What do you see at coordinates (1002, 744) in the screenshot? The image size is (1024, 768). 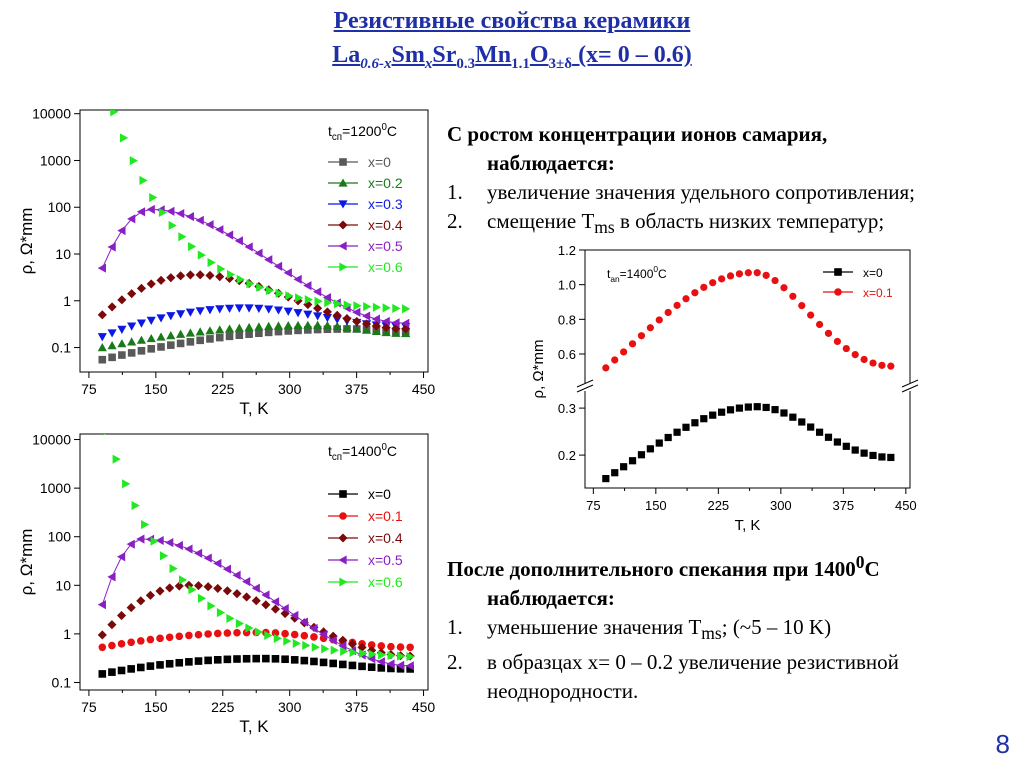 I see `page-number: 8` at bounding box center [1002, 744].